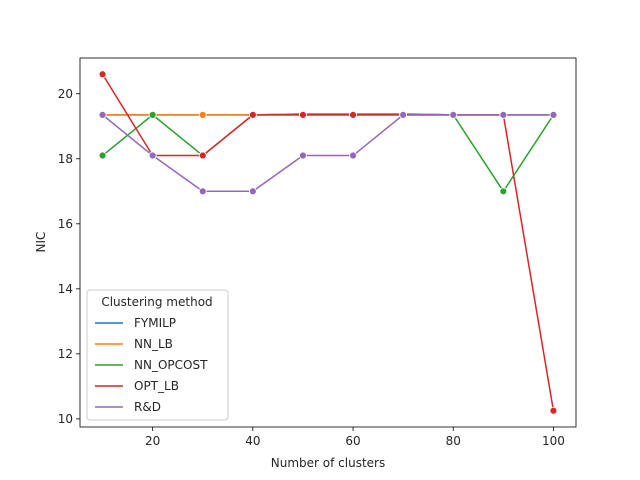 This screenshot has height=480, width=640. Describe the element at coordinates (328, 463) in the screenshot. I see `x-axis-title: Number of clusters` at that location.